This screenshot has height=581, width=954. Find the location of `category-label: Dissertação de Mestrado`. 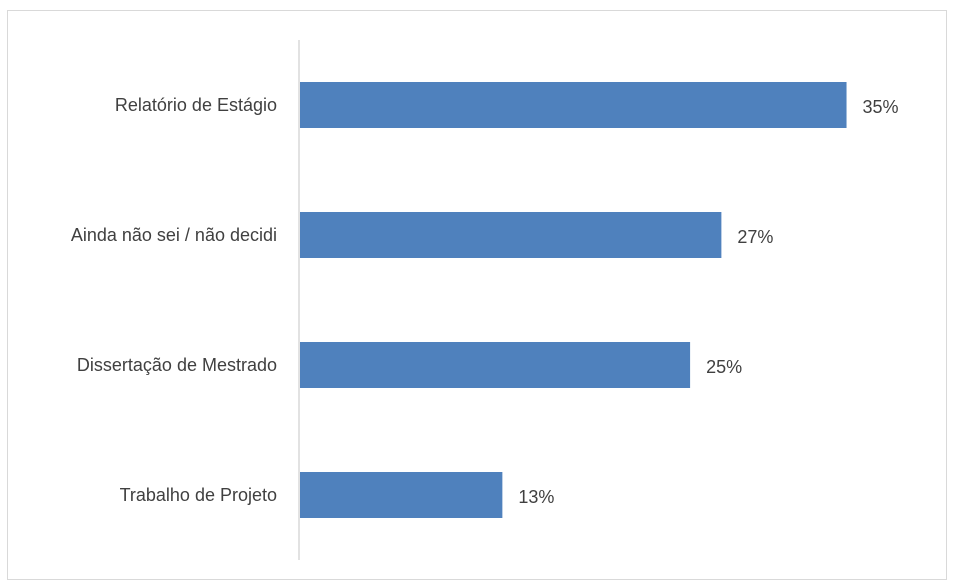

category-label: Dissertação de Mestrado is located at coordinates (177, 365).